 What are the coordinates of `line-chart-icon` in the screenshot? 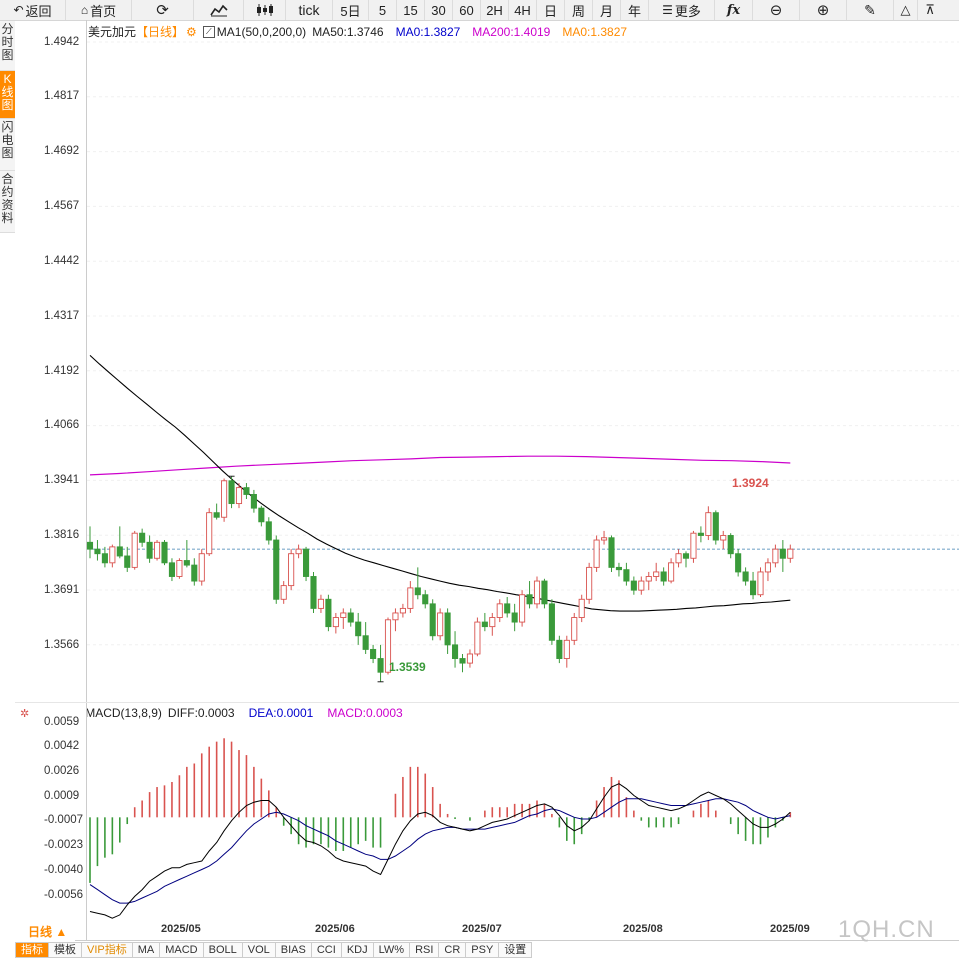 It's located at (218, 10).